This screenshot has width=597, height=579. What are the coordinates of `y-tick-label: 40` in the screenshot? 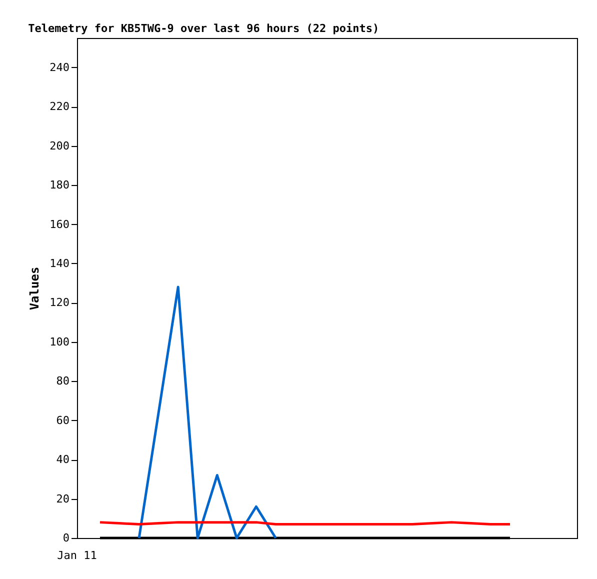 It's located at (63, 459).